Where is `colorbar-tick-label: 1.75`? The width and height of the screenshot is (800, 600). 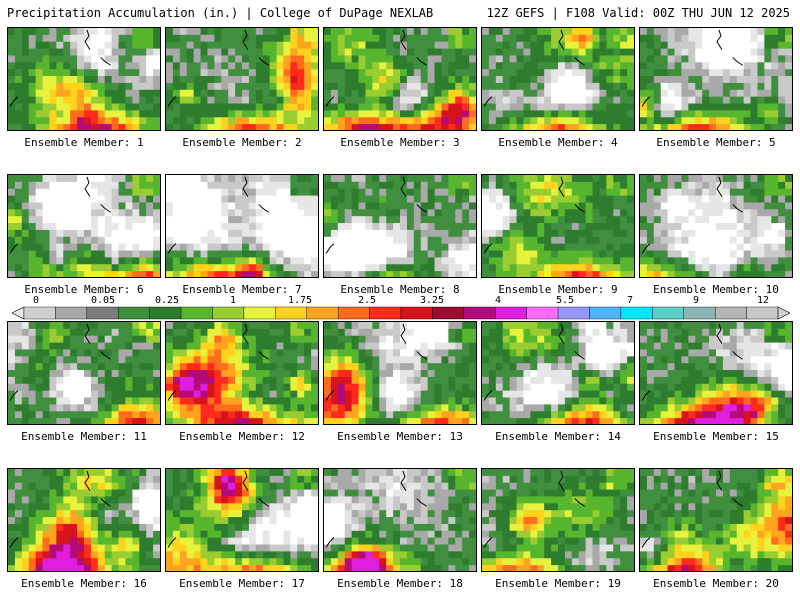
colorbar-tick-label: 1.75 is located at coordinates (300, 300).